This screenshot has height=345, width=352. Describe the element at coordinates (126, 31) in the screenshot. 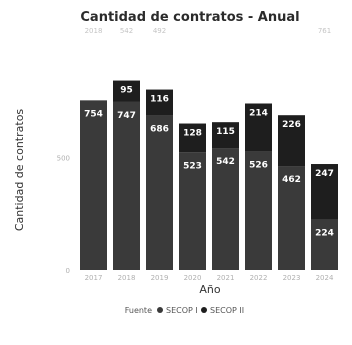

I see `top-axis-label: 542` at that location.